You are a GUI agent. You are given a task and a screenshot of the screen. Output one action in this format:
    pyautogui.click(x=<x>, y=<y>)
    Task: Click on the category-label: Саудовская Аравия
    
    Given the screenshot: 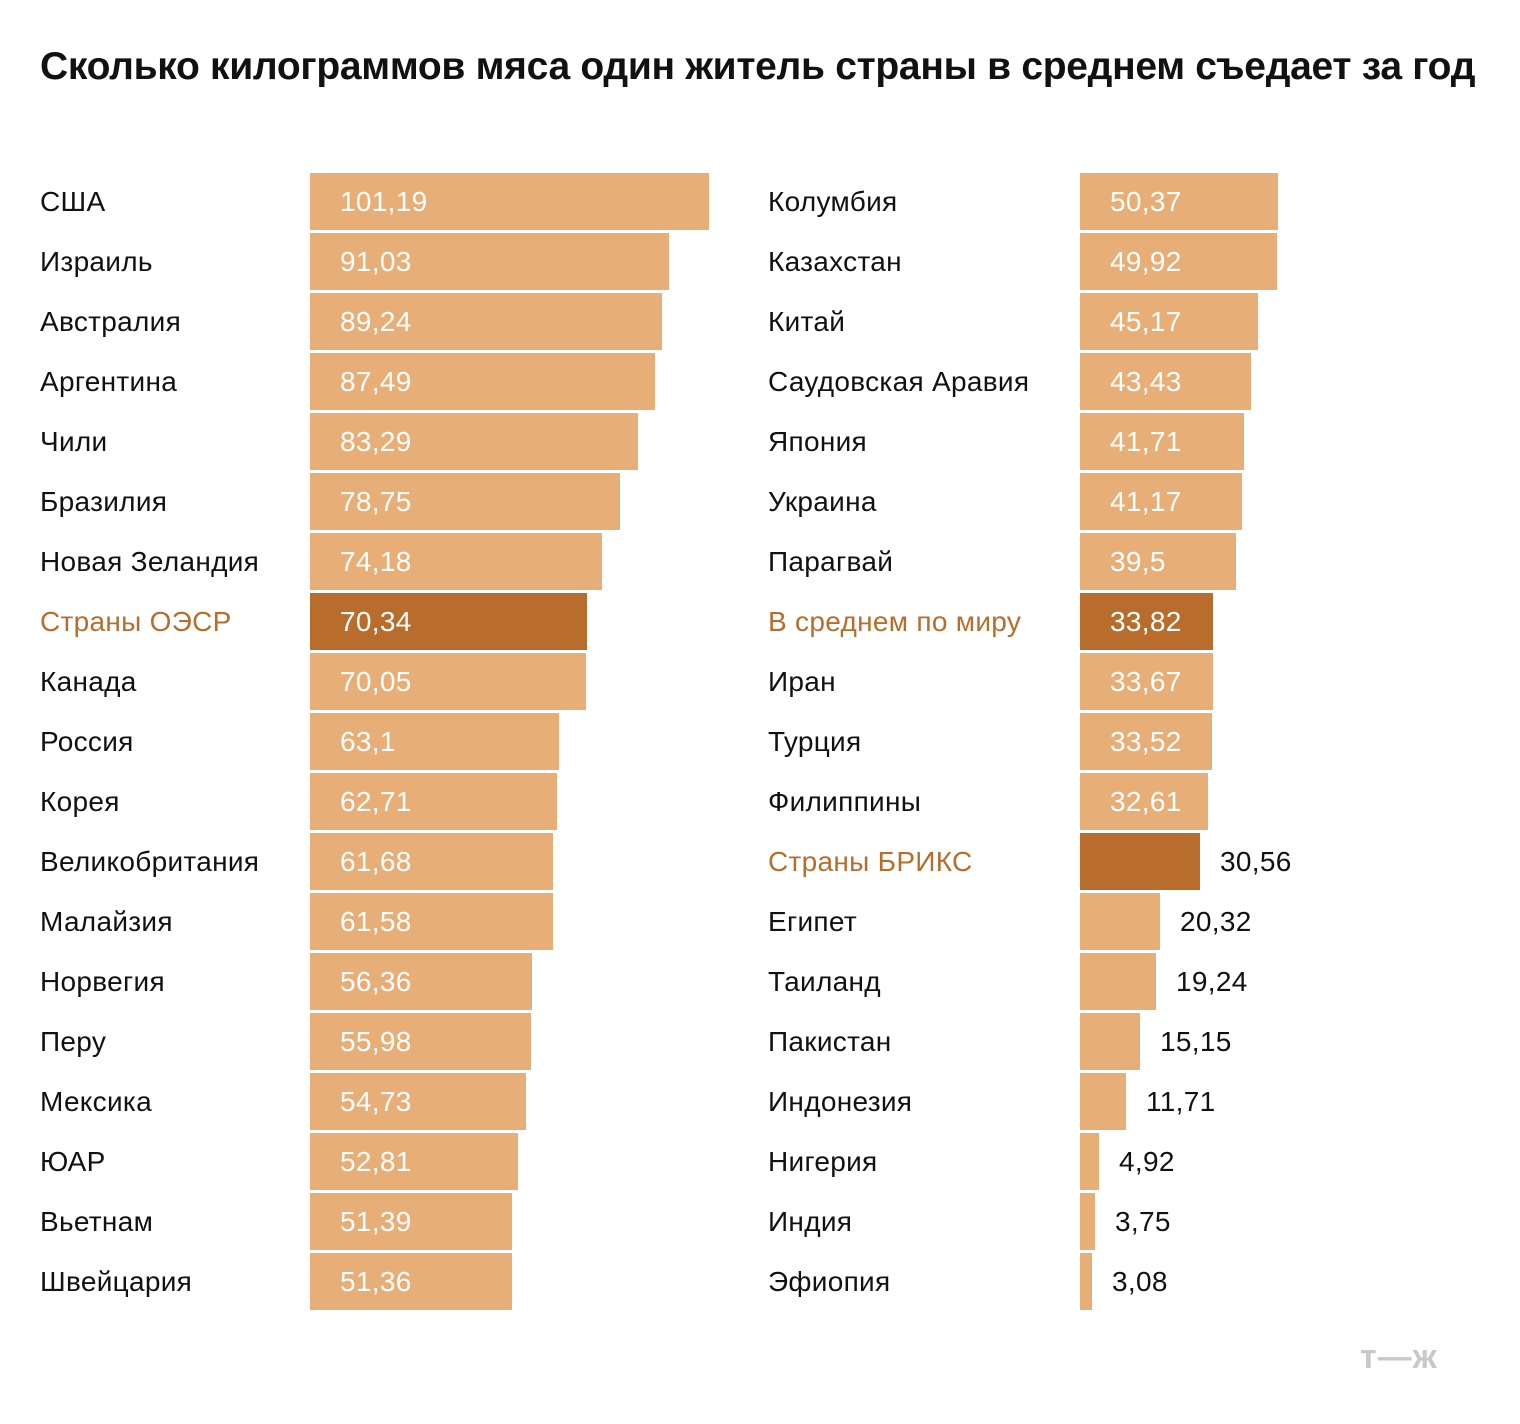 What is the action you would take?
    pyautogui.click(x=899, y=381)
    